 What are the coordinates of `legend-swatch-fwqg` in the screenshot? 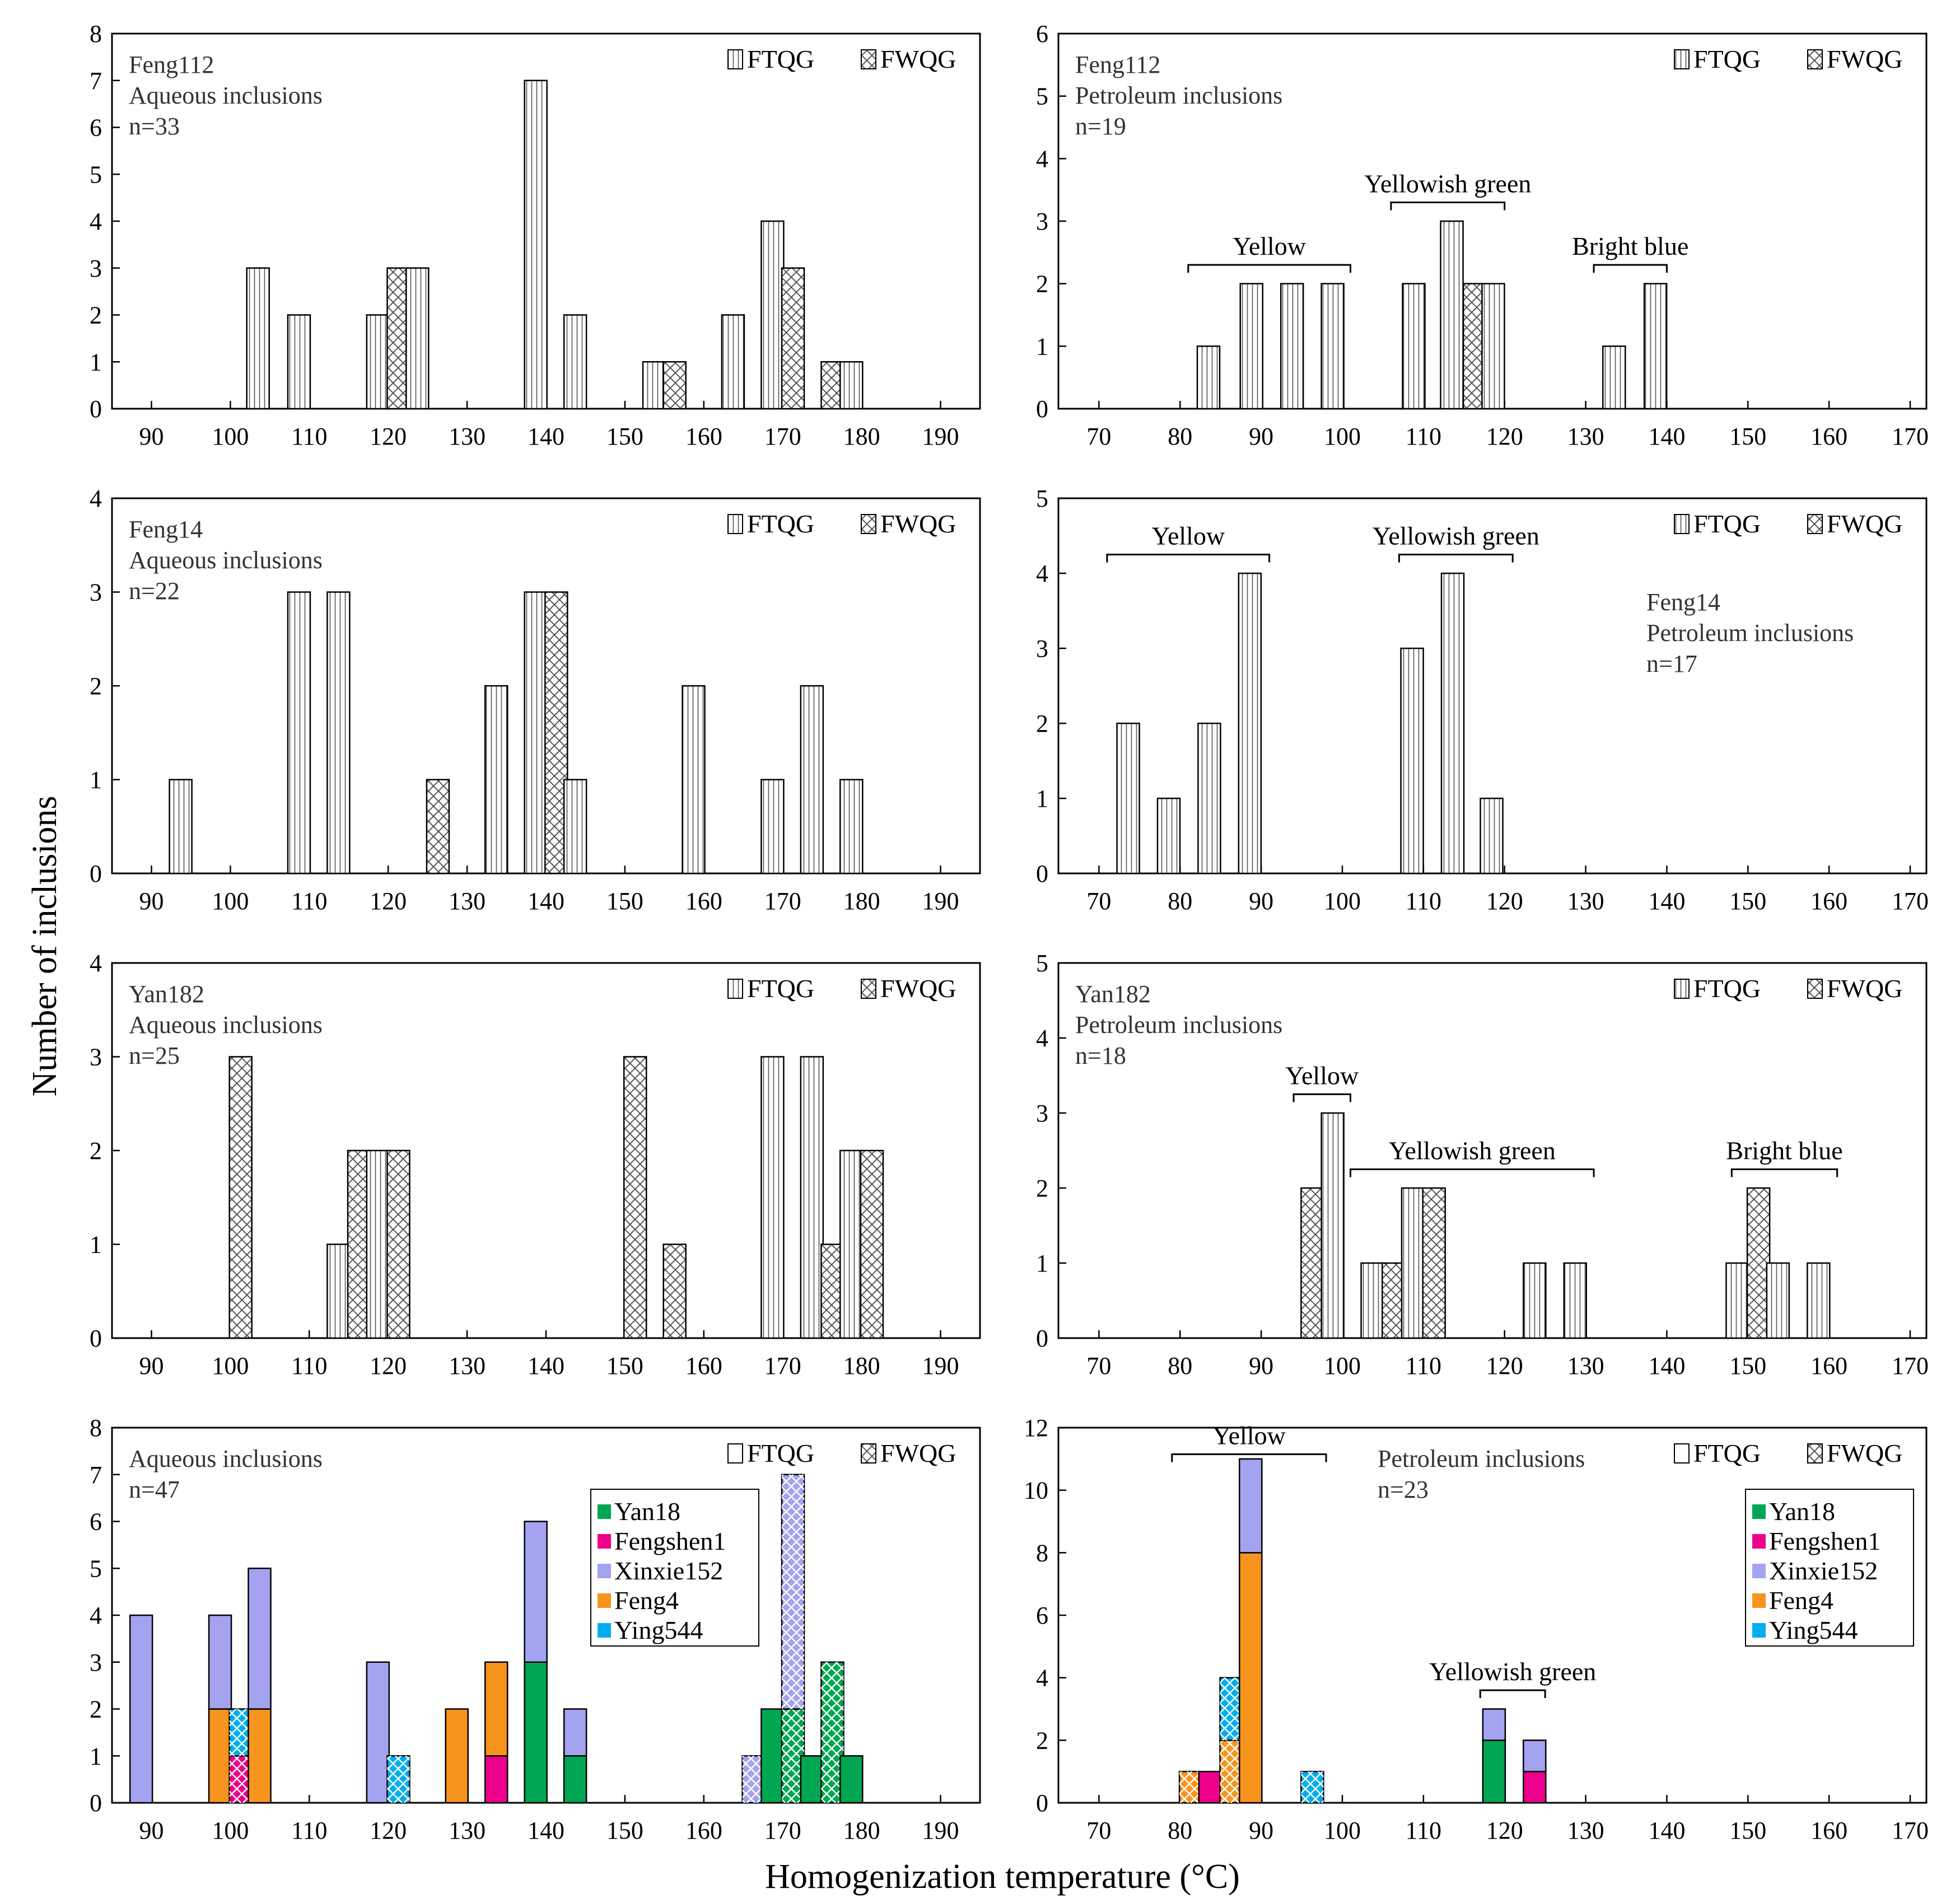 It's located at (869, 59).